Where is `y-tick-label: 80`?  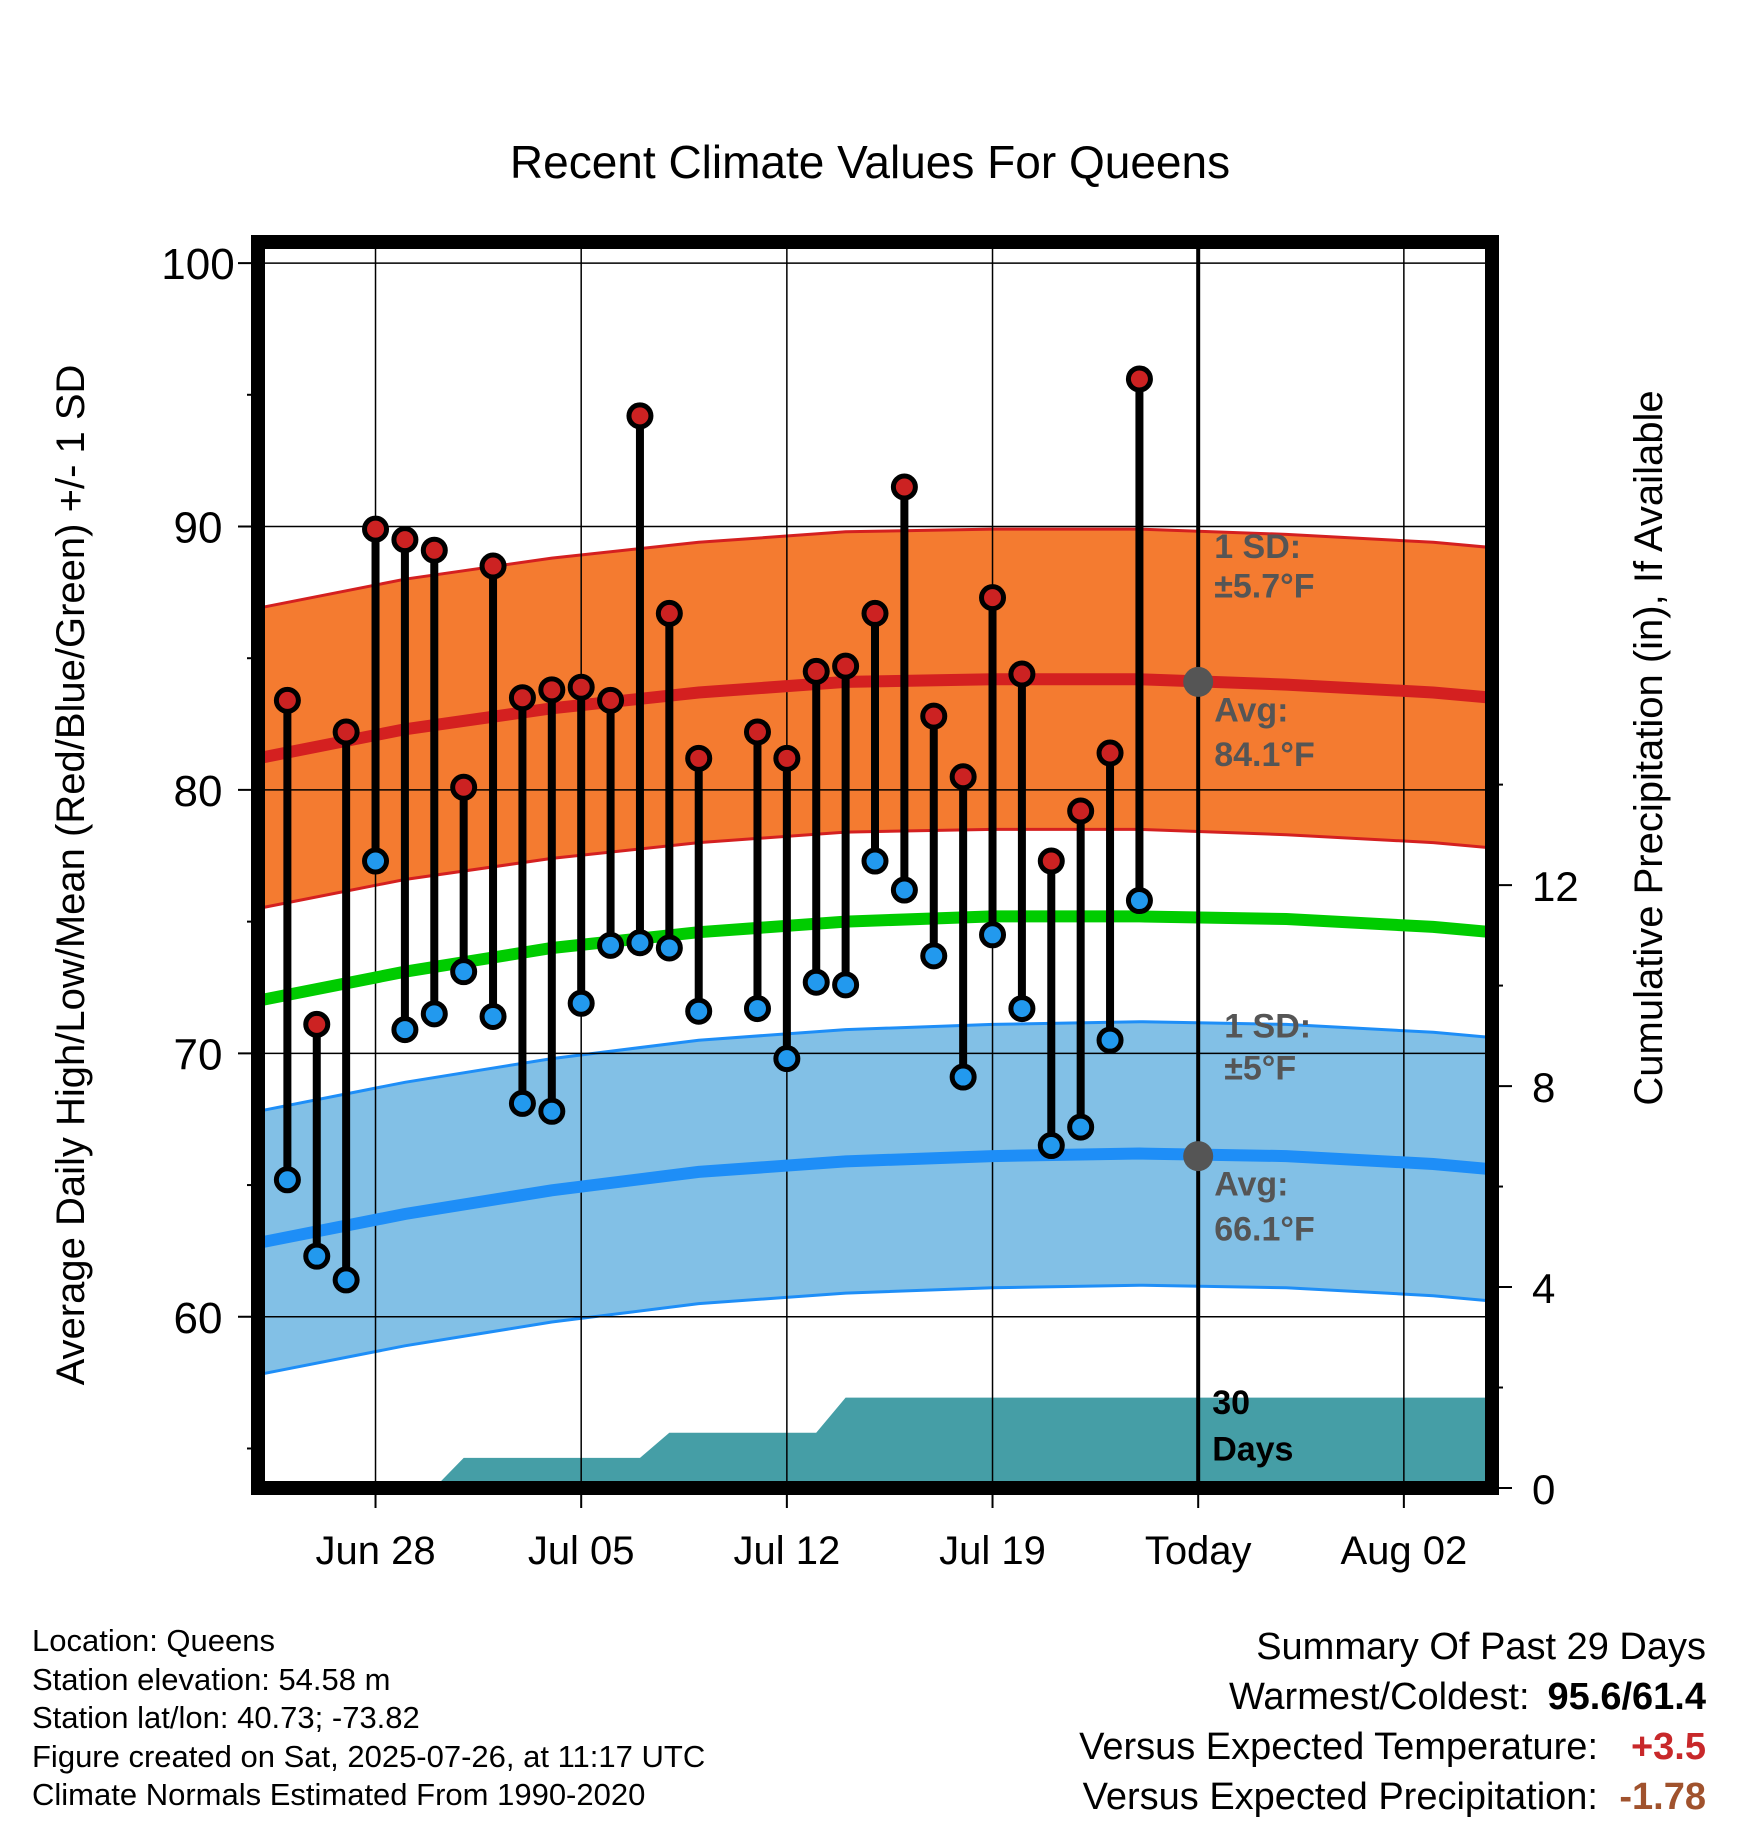 y-tick-label: 80 is located at coordinates (198, 791).